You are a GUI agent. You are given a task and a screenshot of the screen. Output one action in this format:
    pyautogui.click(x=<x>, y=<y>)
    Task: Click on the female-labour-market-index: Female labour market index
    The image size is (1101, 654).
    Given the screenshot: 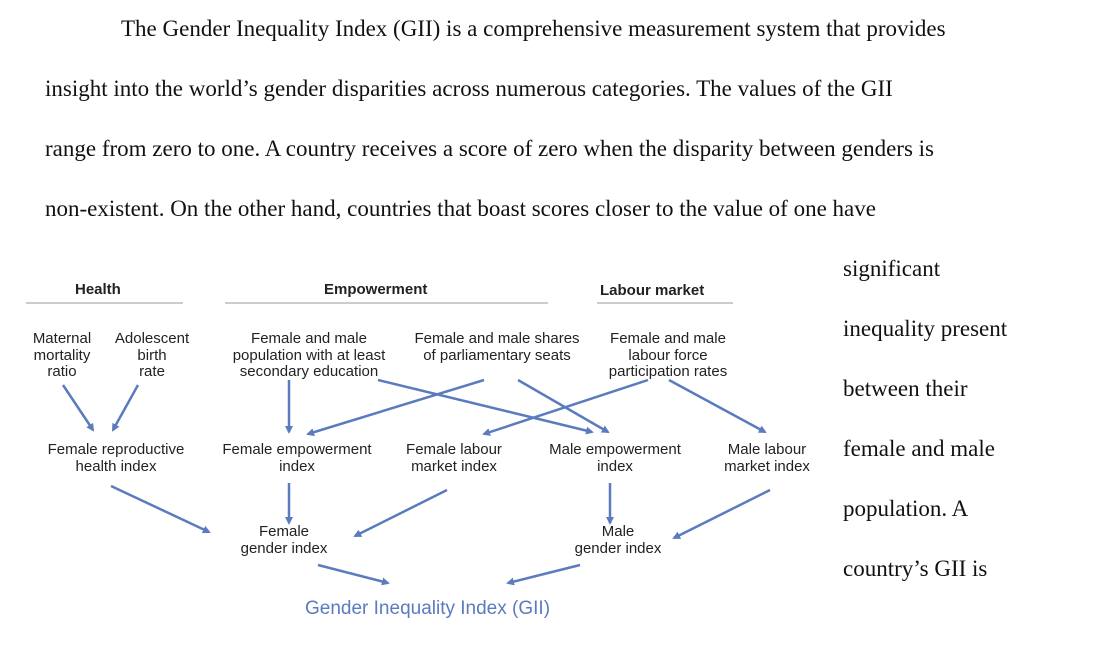 What is the action you would take?
    pyautogui.click(x=454, y=458)
    